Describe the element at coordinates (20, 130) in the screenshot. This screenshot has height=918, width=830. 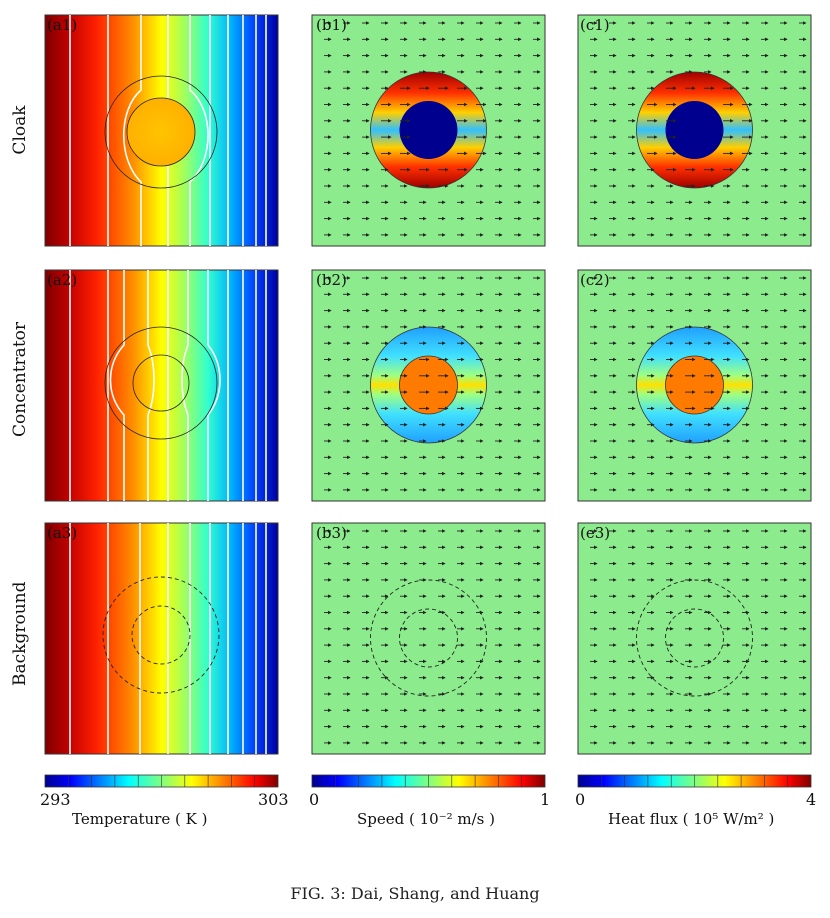
I see `row-label-cloak: Cloak` at that location.